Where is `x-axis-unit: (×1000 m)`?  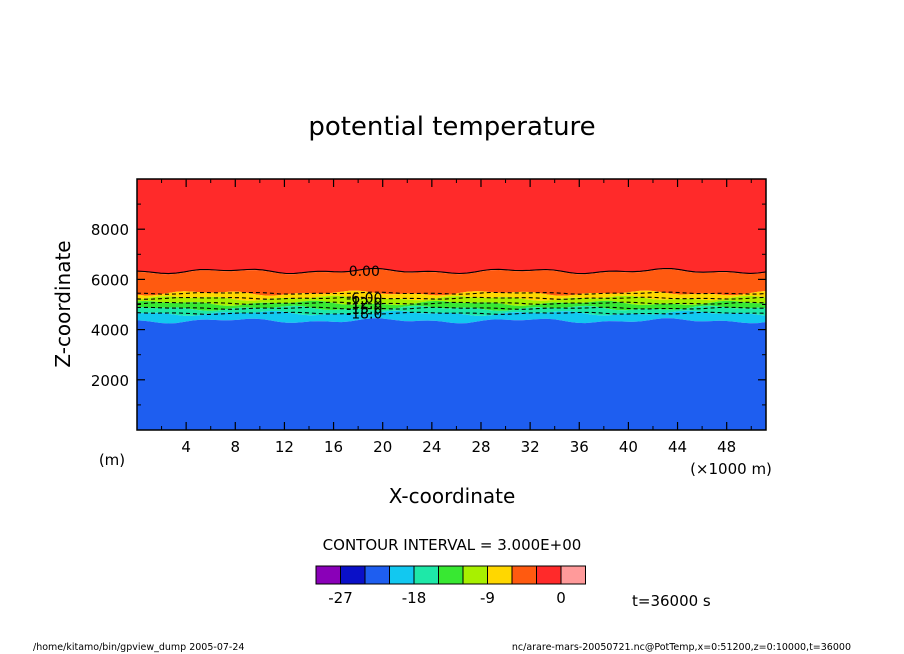
x-axis-unit: (×1000 m) is located at coordinates (731, 469).